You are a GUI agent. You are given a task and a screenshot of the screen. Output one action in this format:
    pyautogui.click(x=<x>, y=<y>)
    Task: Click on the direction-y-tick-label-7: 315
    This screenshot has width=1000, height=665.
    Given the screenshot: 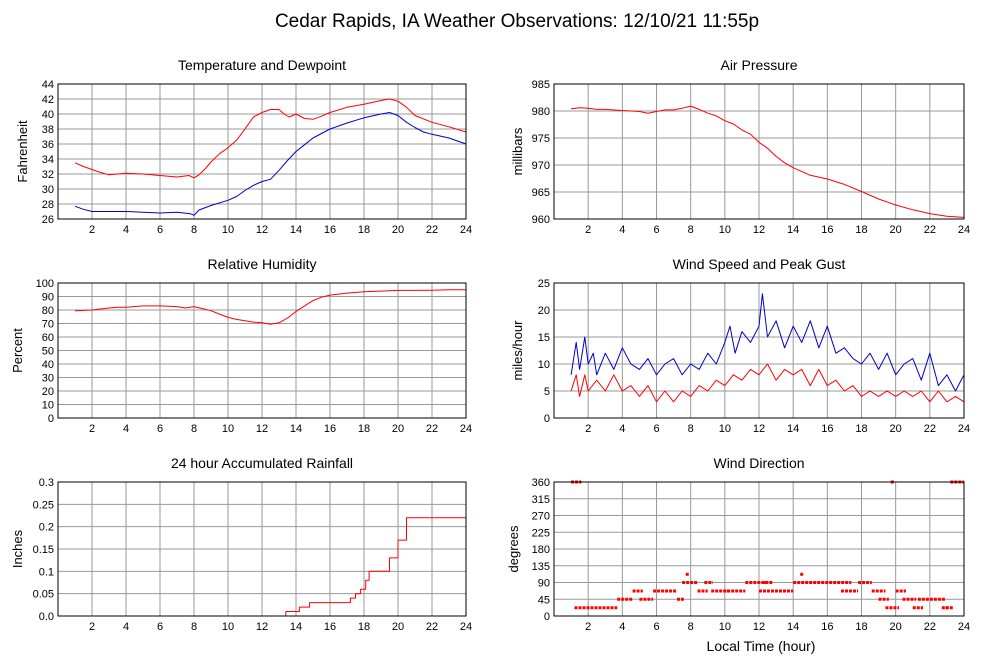 What is the action you would take?
    pyautogui.click(x=541, y=500)
    